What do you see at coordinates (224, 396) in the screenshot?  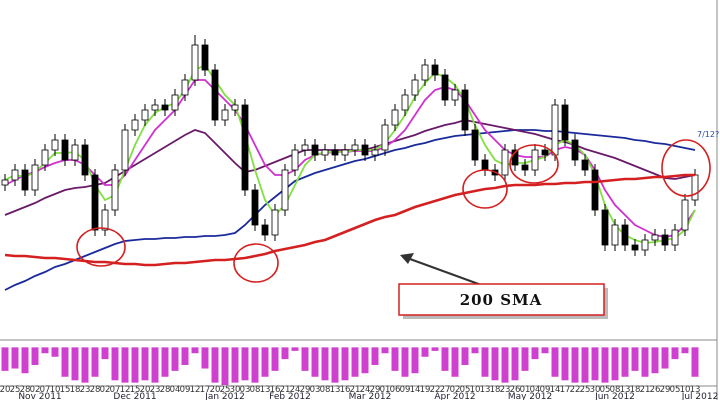 I see `month-label: Jan 2012` at bounding box center [224, 396].